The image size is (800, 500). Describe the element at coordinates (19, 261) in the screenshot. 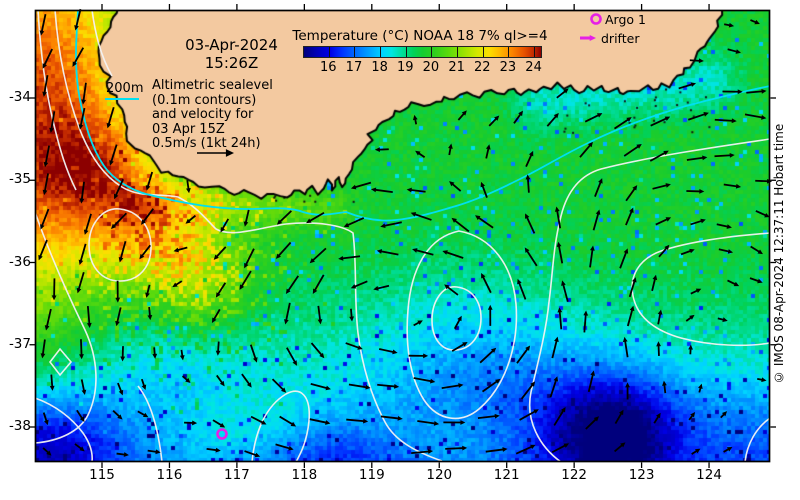

I see `y-axis-tick-label: -36` at that location.